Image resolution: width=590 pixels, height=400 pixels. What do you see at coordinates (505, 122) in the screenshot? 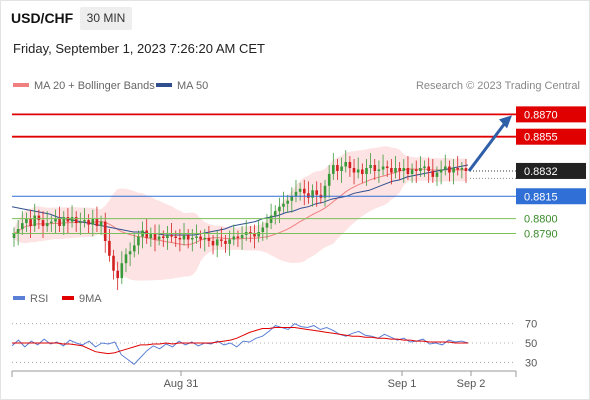
I see `projection-arrow-head` at bounding box center [505, 122].